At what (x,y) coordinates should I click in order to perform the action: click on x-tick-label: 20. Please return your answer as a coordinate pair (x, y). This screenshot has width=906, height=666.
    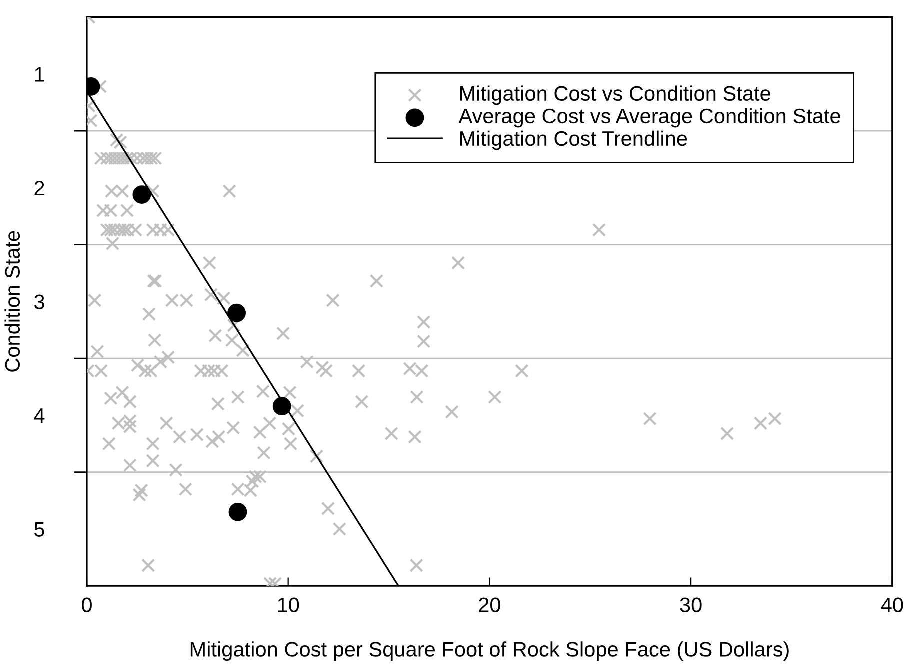
    Looking at the image, I should click on (489, 605).